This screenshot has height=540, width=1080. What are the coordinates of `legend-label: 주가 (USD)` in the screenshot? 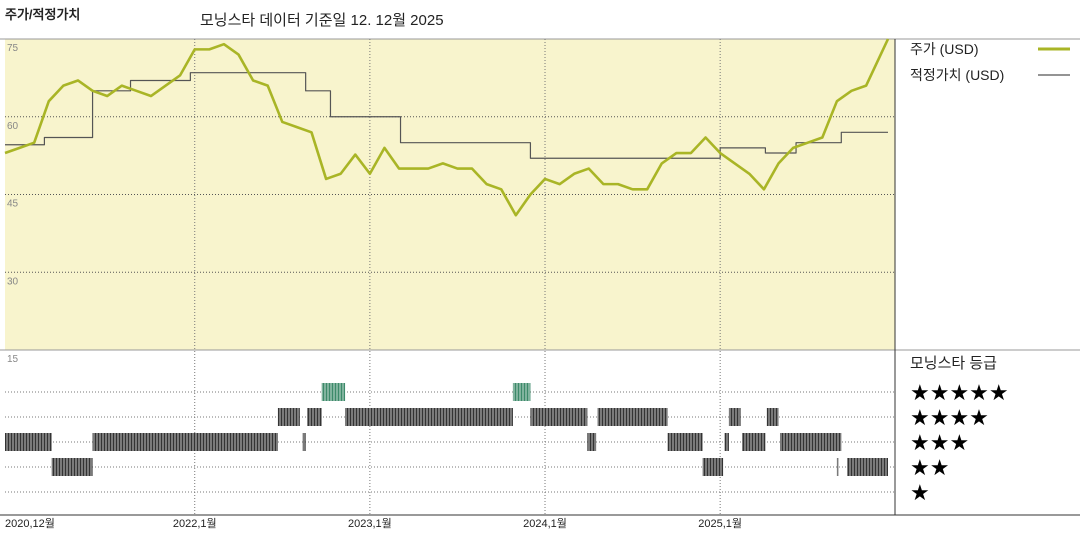 It's located at (944, 49).